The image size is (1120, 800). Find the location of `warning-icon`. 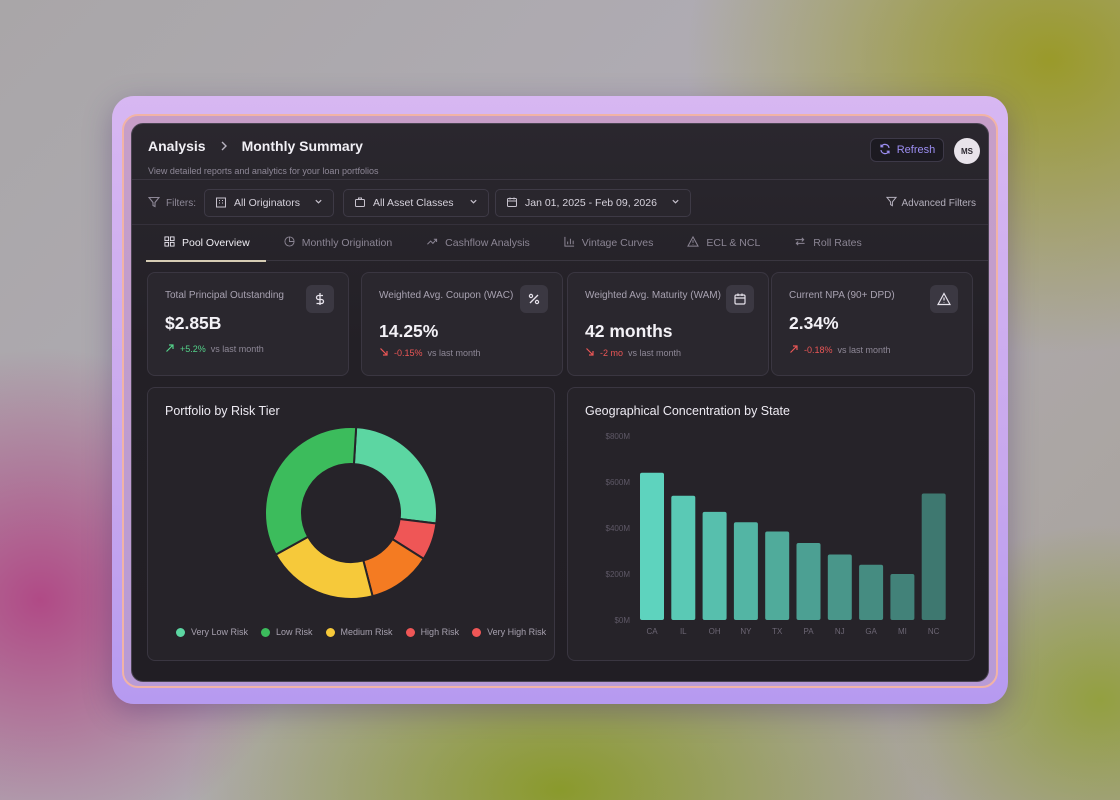

warning-icon is located at coordinates (693, 242).